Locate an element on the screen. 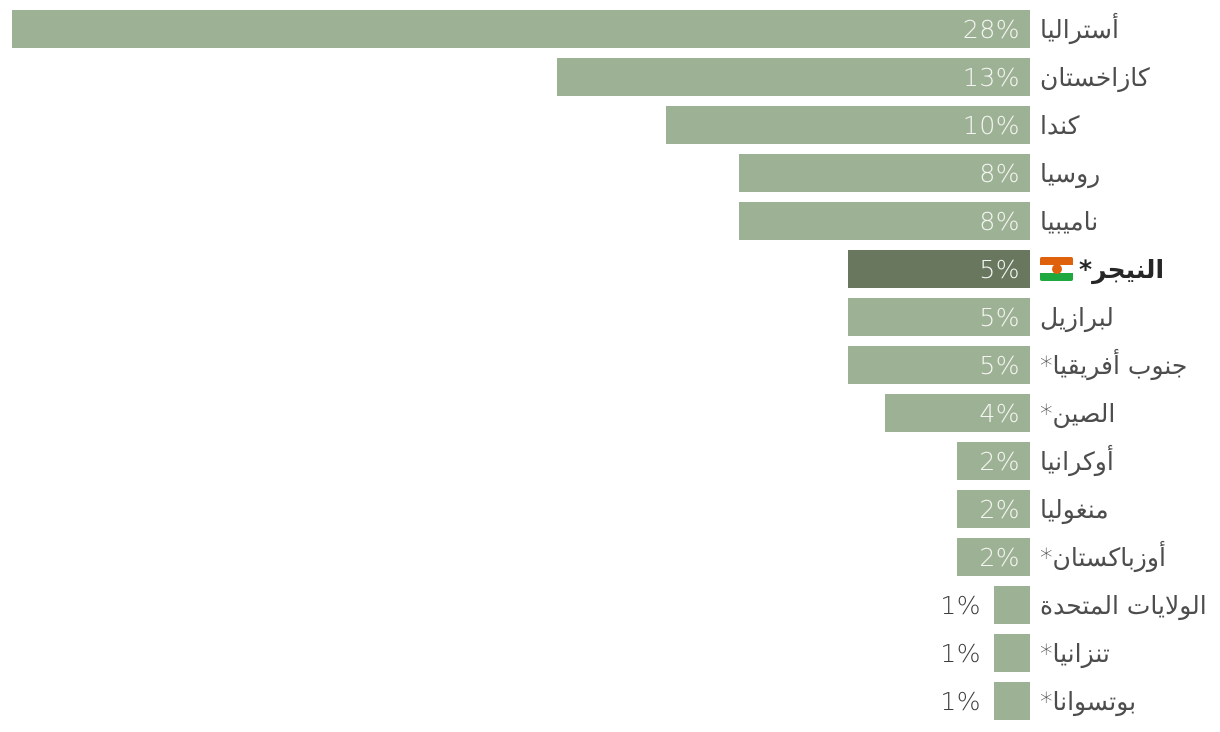  chart-row: 2% منغوليا is located at coordinates (610, 509).